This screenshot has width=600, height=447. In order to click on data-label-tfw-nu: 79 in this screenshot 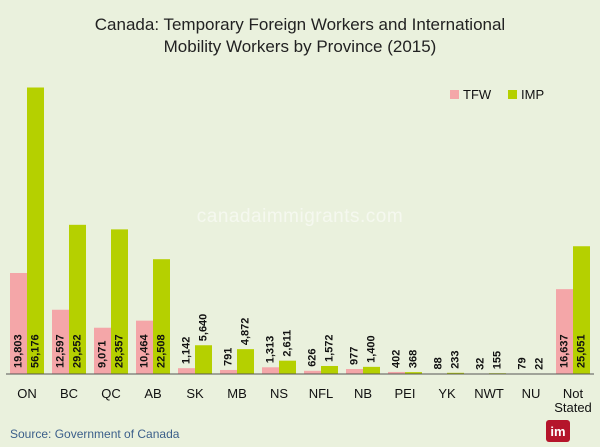, I will do `click(522, 363)`.